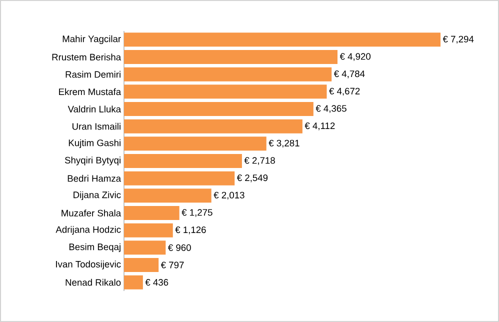  Describe the element at coordinates (284, 144) in the screenshot. I see `data-label: € 3,281` at that location.